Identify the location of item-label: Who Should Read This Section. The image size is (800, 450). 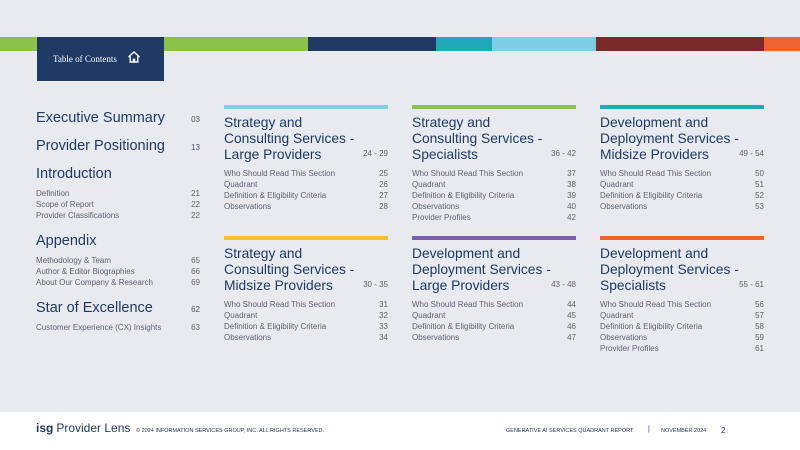
(656, 304).